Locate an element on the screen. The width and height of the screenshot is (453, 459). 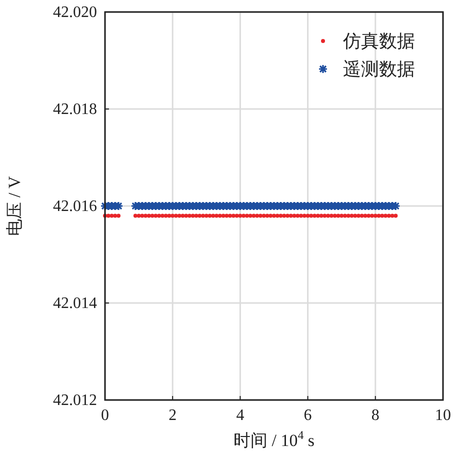
y-tick-label: 42.014 is located at coordinates (75, 303).